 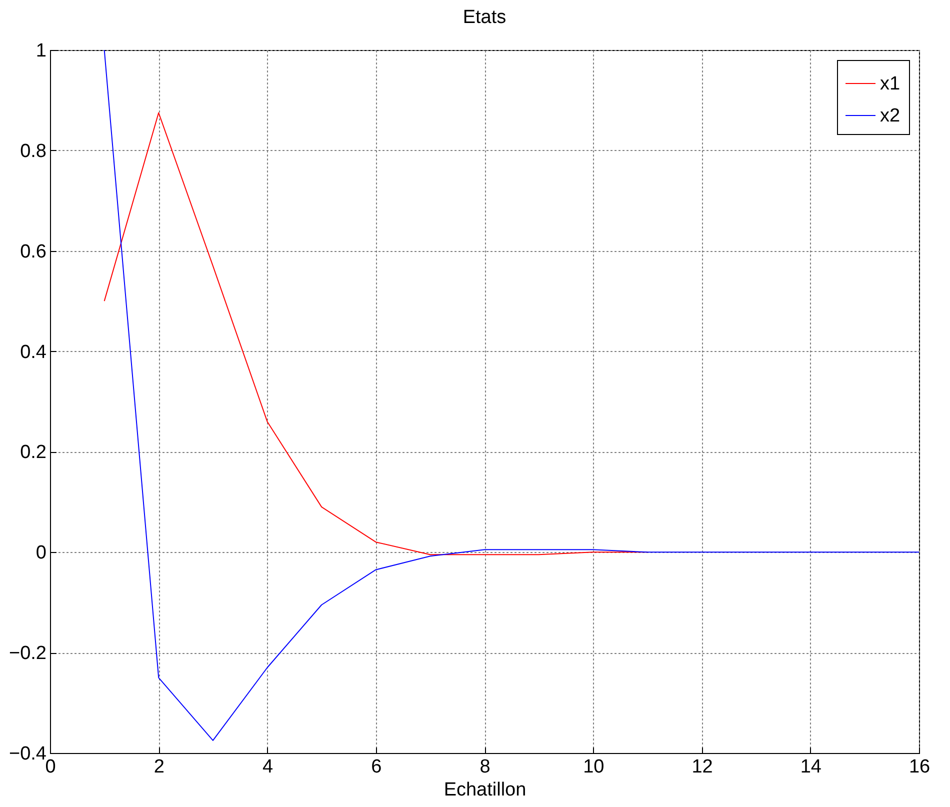 What do you see at coordinates (159, 767) in the screenshot?
I see `x-tick-label: 2` at bounding box center [159, 767].